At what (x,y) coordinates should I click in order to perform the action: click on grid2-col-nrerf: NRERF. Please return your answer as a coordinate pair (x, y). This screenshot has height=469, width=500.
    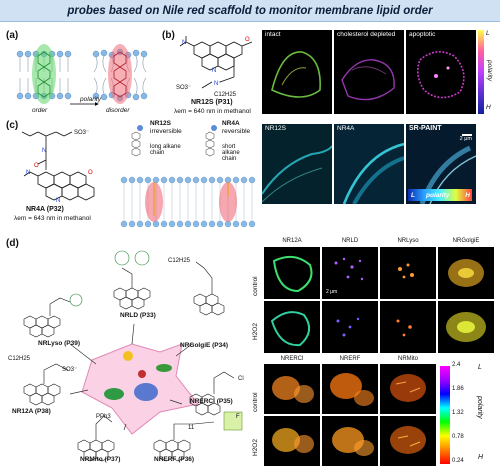
    Looking at the image, I should click on (350, 359).